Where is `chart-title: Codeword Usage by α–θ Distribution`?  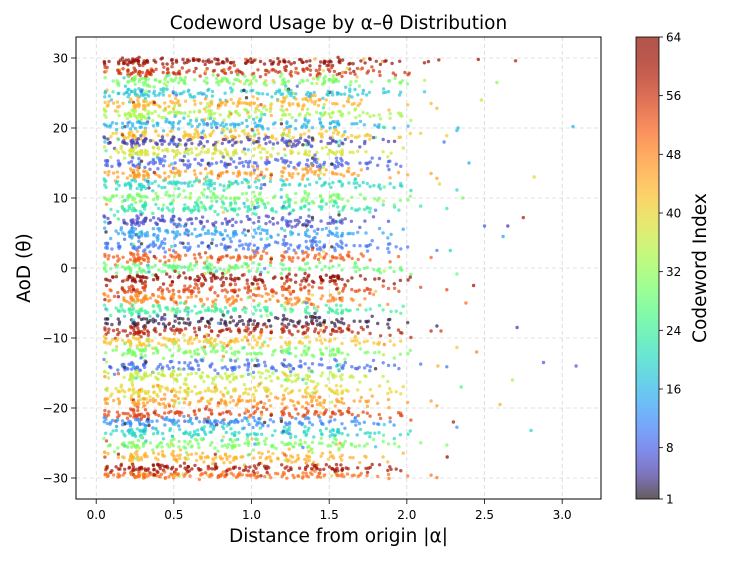 chart-title: Codeword Usage by α–θ Distribution is located at coordinates (338, 23).